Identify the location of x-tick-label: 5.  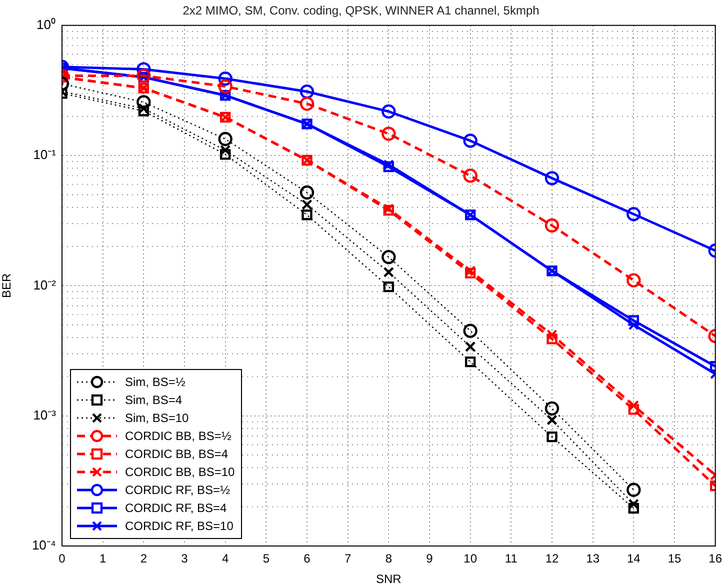
(266, 559).